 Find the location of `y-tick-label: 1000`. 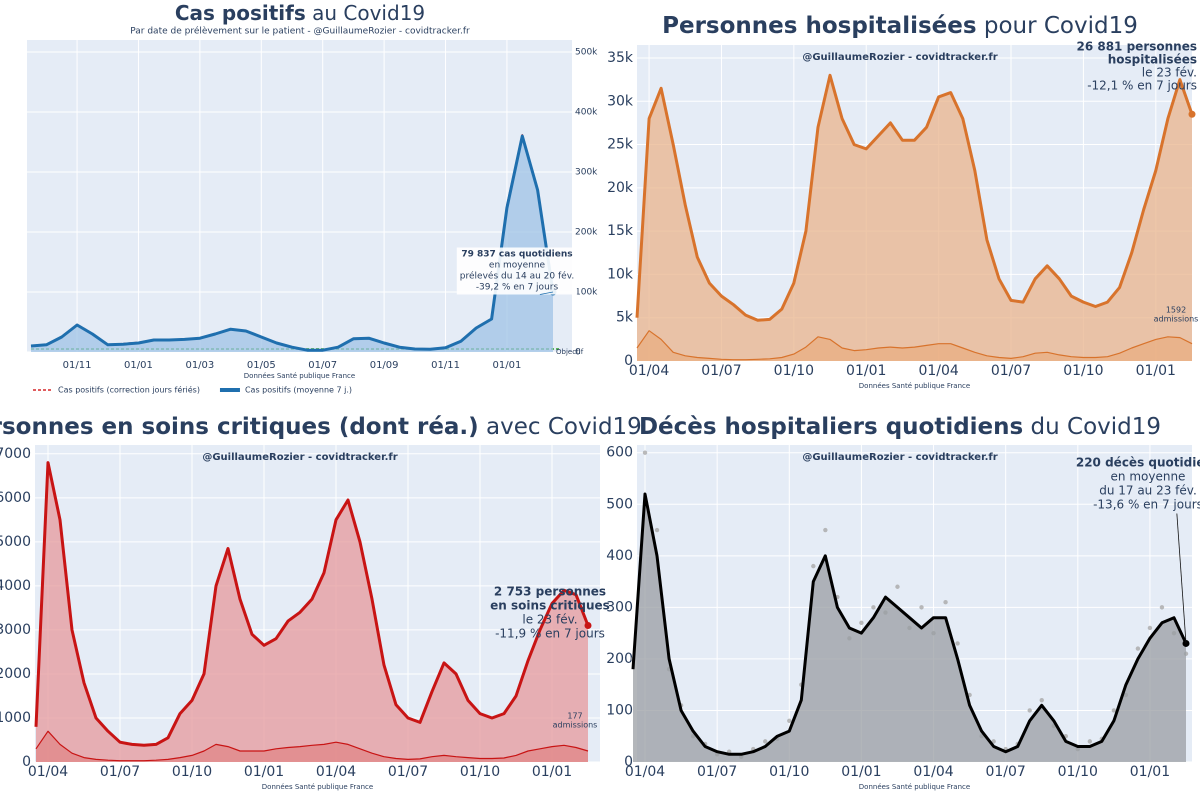

y-tick-label: 1000 is located at coordinates (15, 718).